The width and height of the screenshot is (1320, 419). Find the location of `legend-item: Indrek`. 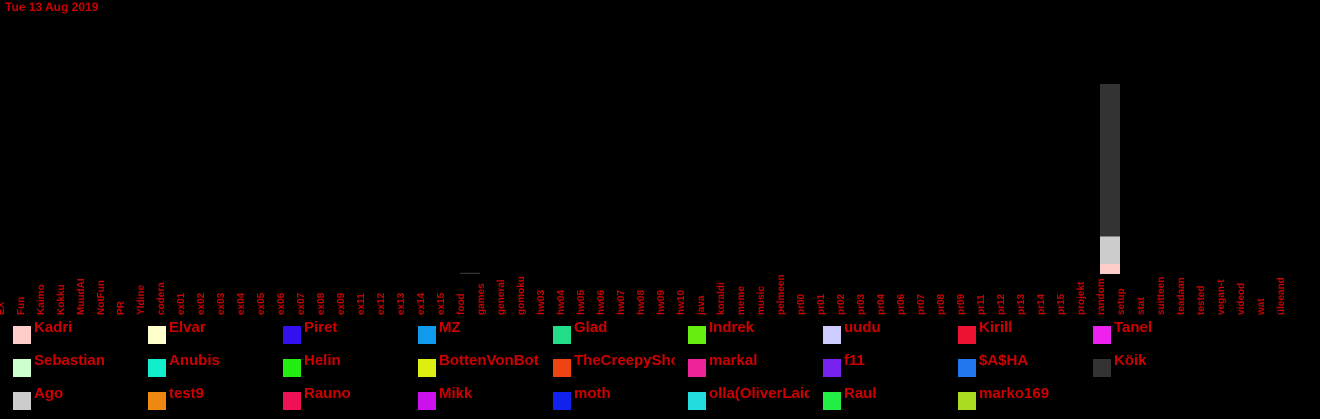

legend-item: Indrek is located at coordinates (742, 332).